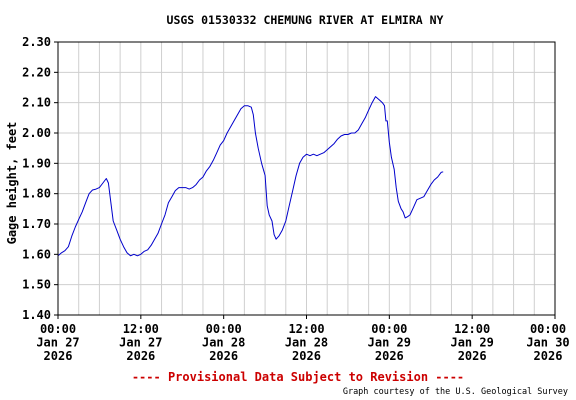 The image size is (576, 400). What do you see at coordinates (140, 342) in the screenshot?
I see `x-tick-label: 12:00 Jan 27 2026` at bounding box center [140, 342].